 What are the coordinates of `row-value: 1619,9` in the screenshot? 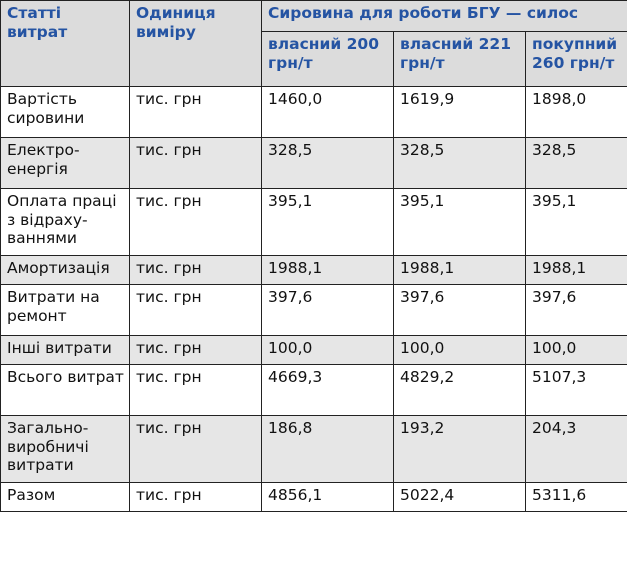 It's located at (459, 112).